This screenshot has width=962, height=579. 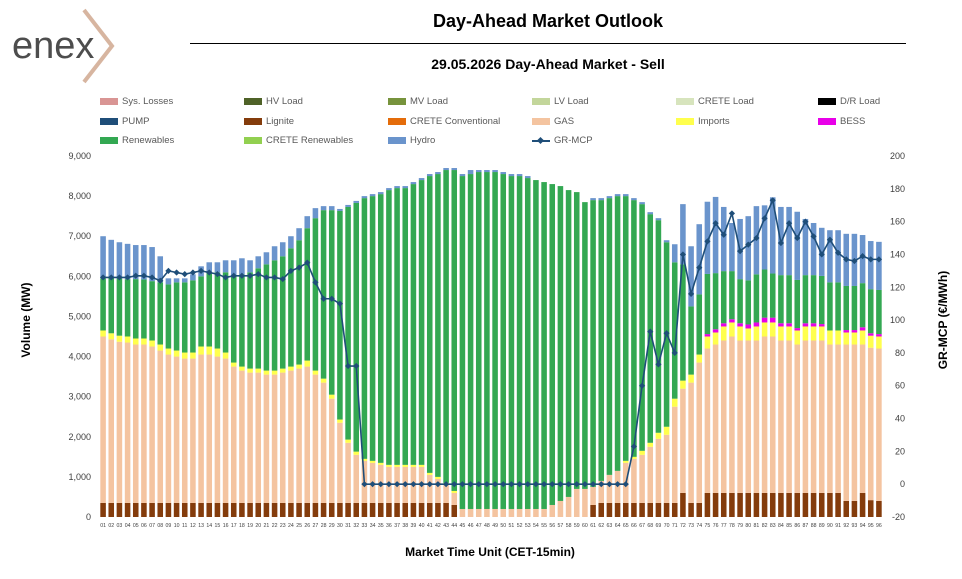 What do you see at coordinates (258, 526) in the screenshot?
I see `x-tick-label: 20` at bounding box center [258, 526].